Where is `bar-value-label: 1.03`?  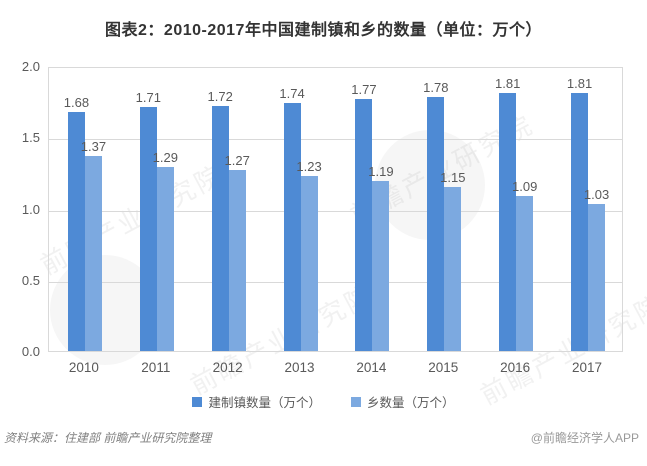 bar-value-label: 1.03 is located at coordinates (596, 195).